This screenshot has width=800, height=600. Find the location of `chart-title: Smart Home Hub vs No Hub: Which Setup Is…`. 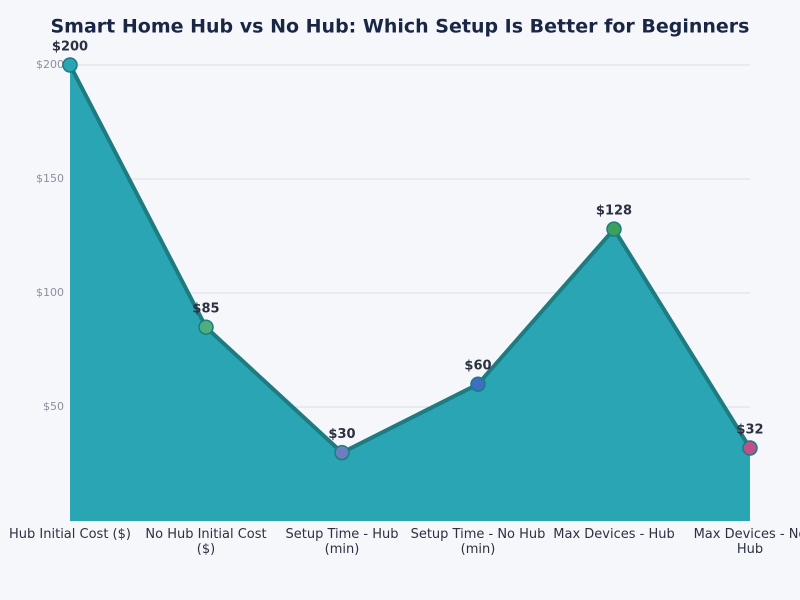

chart-title: Smart Home Hub vs No Hub: Which Setup Is… is located at coordinates (400, 27).